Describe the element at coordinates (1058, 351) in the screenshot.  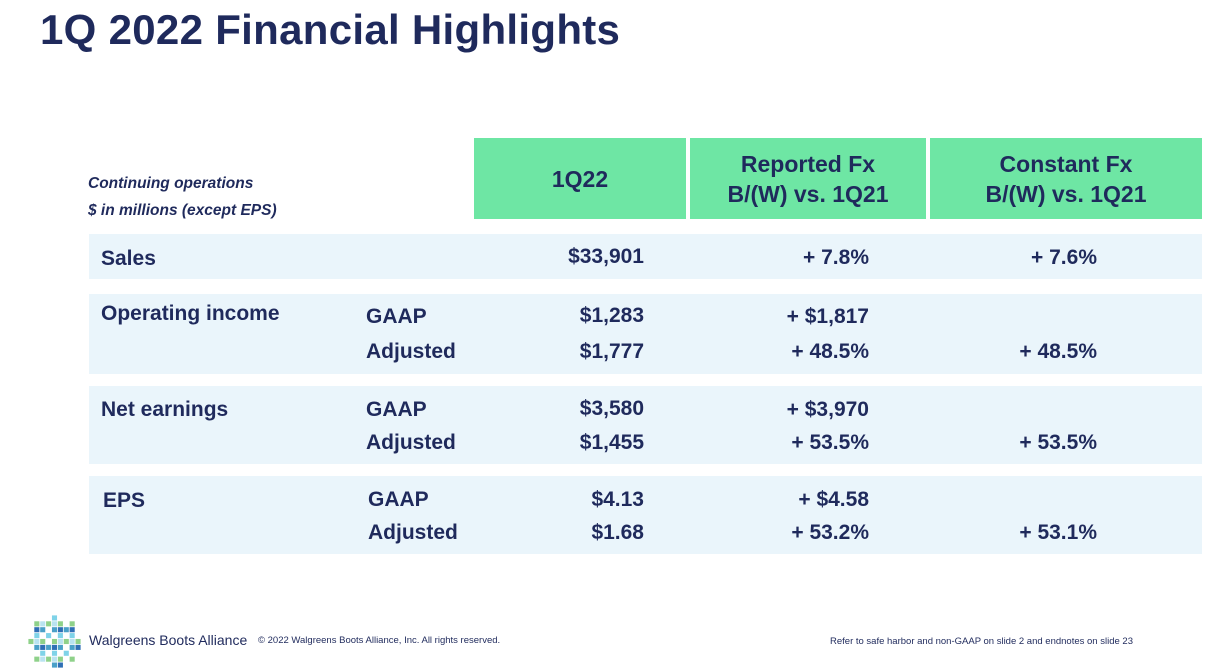
I see `operating-income-adjusted-constant-fx: + 48.5%` at that location.